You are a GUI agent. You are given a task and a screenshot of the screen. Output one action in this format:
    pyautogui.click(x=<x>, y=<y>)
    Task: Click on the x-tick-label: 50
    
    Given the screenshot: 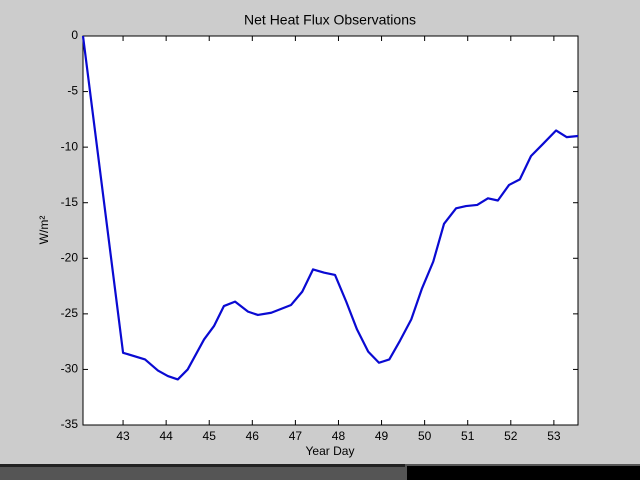 What is the action you would take?
    pyautogui.click(x=425, y=436)
    